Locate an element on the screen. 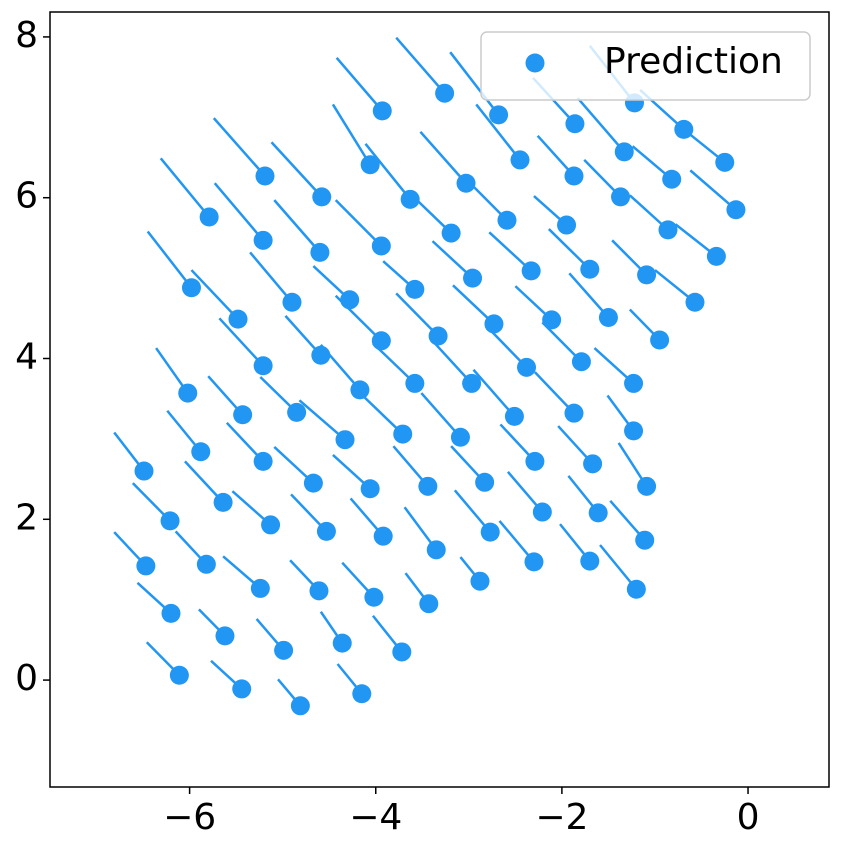 The width and height of the screenshot is (842, 850). y-tick-label: 8 is located at coordinates (26, 35).